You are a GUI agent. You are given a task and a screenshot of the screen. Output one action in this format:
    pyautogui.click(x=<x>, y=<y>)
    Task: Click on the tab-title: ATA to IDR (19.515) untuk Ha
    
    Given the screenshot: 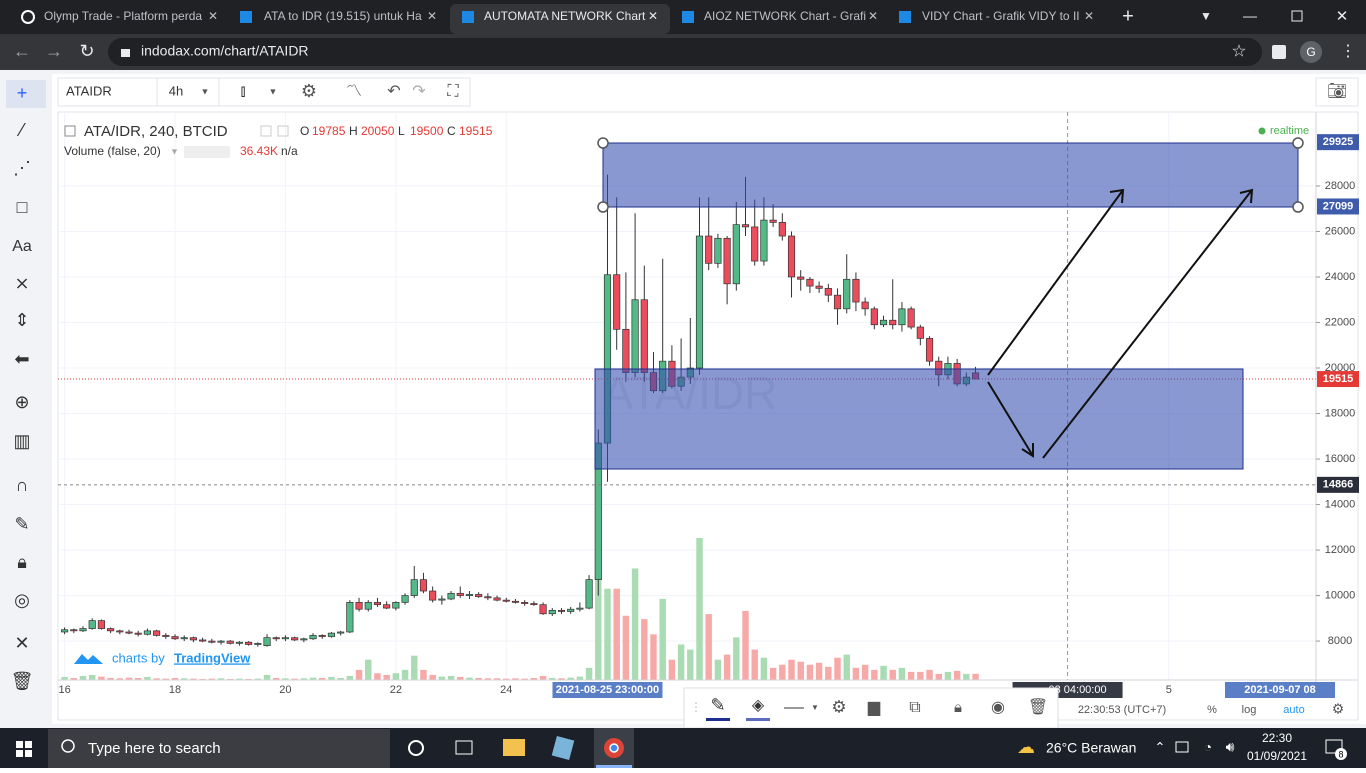 What is the action you would take?
    pyautogui.click(x=343, y=16)
    